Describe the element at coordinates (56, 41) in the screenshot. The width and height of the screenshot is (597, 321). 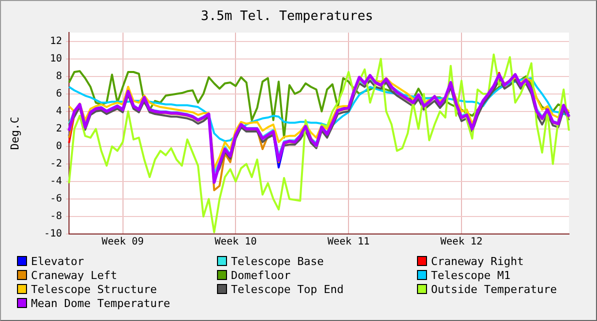
I see `y-tick-label: 12` at that location.